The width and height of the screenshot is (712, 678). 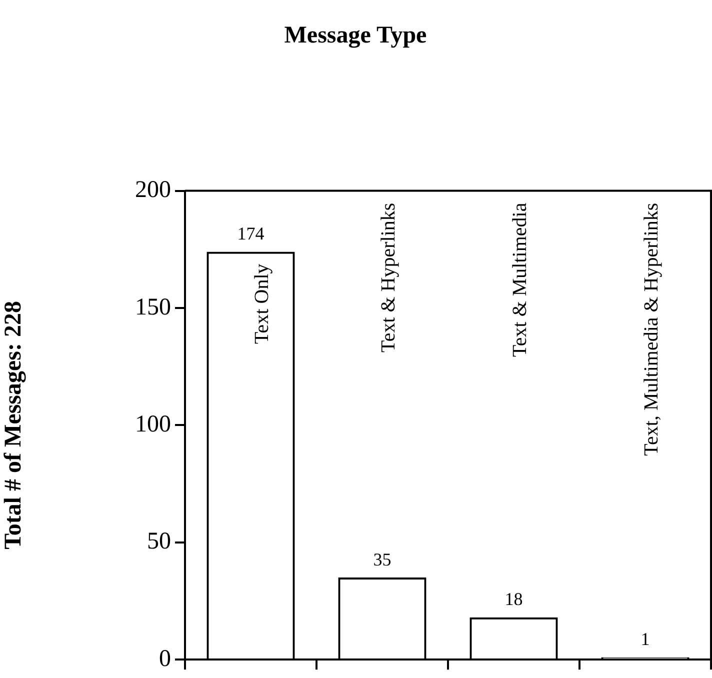 I want to click on x-tick-label: Text, Multimedia & Hyperlinks, so click(x=651, y=329).